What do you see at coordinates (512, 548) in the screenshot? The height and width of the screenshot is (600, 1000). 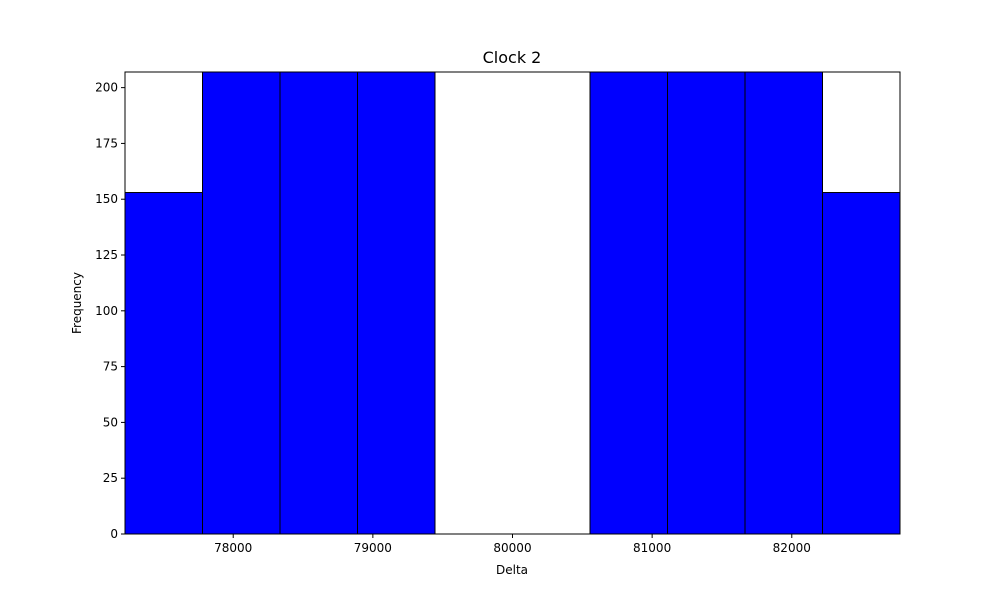 I see `x-tick-label: 80000` at bounding box center [512, 548].